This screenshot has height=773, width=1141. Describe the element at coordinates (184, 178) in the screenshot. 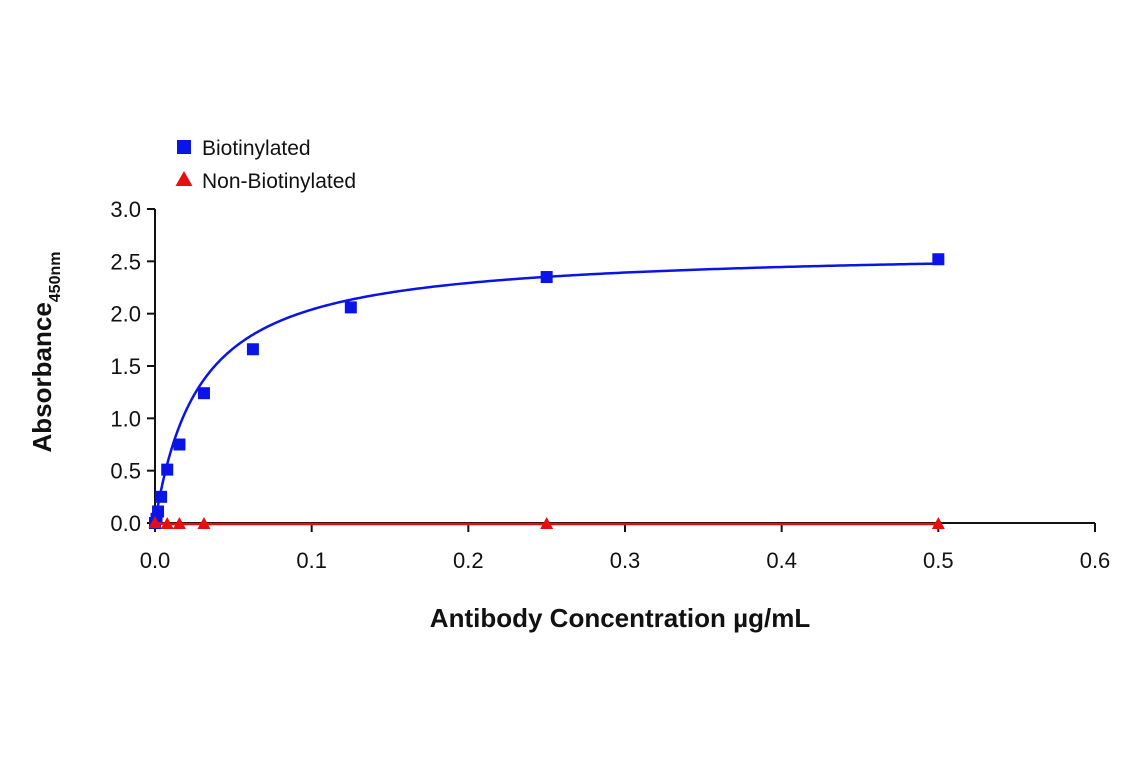

I see `legend-marker-triangle` at that location.